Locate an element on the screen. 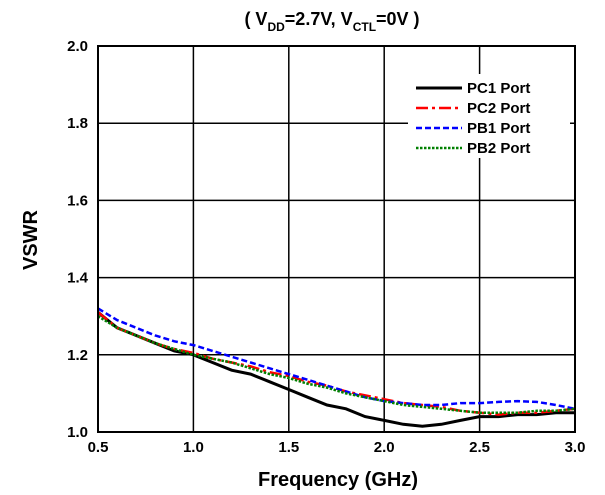 The width and height of the screenshot is (605, 495). y-tick-labels: 1.0 1.2 1.4 1.6 1.8 2.0 is located at coordinates (78, 239).